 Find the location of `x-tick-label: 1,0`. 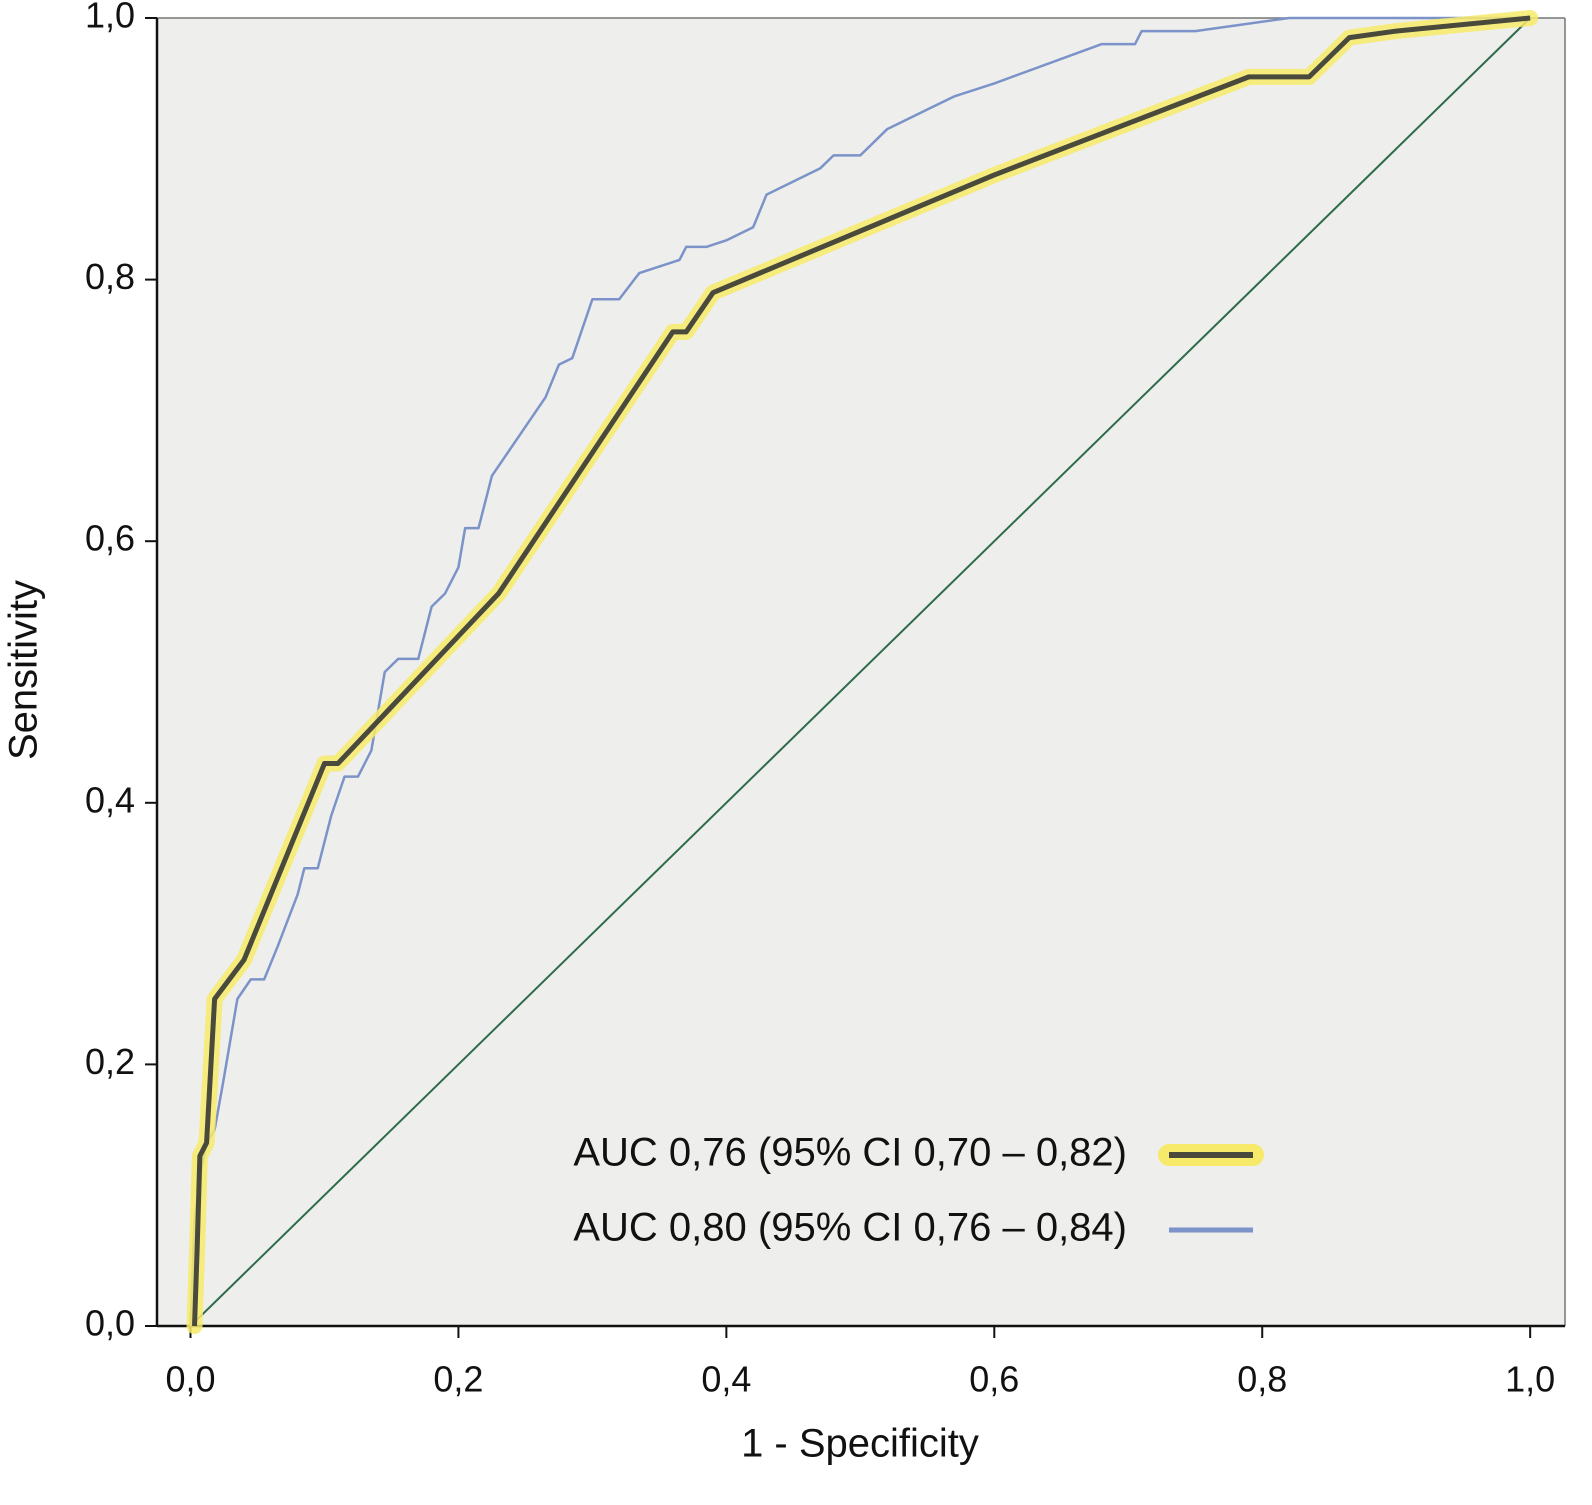

x-tick-label: 1,0 is located at coordinates (1530, 1379).